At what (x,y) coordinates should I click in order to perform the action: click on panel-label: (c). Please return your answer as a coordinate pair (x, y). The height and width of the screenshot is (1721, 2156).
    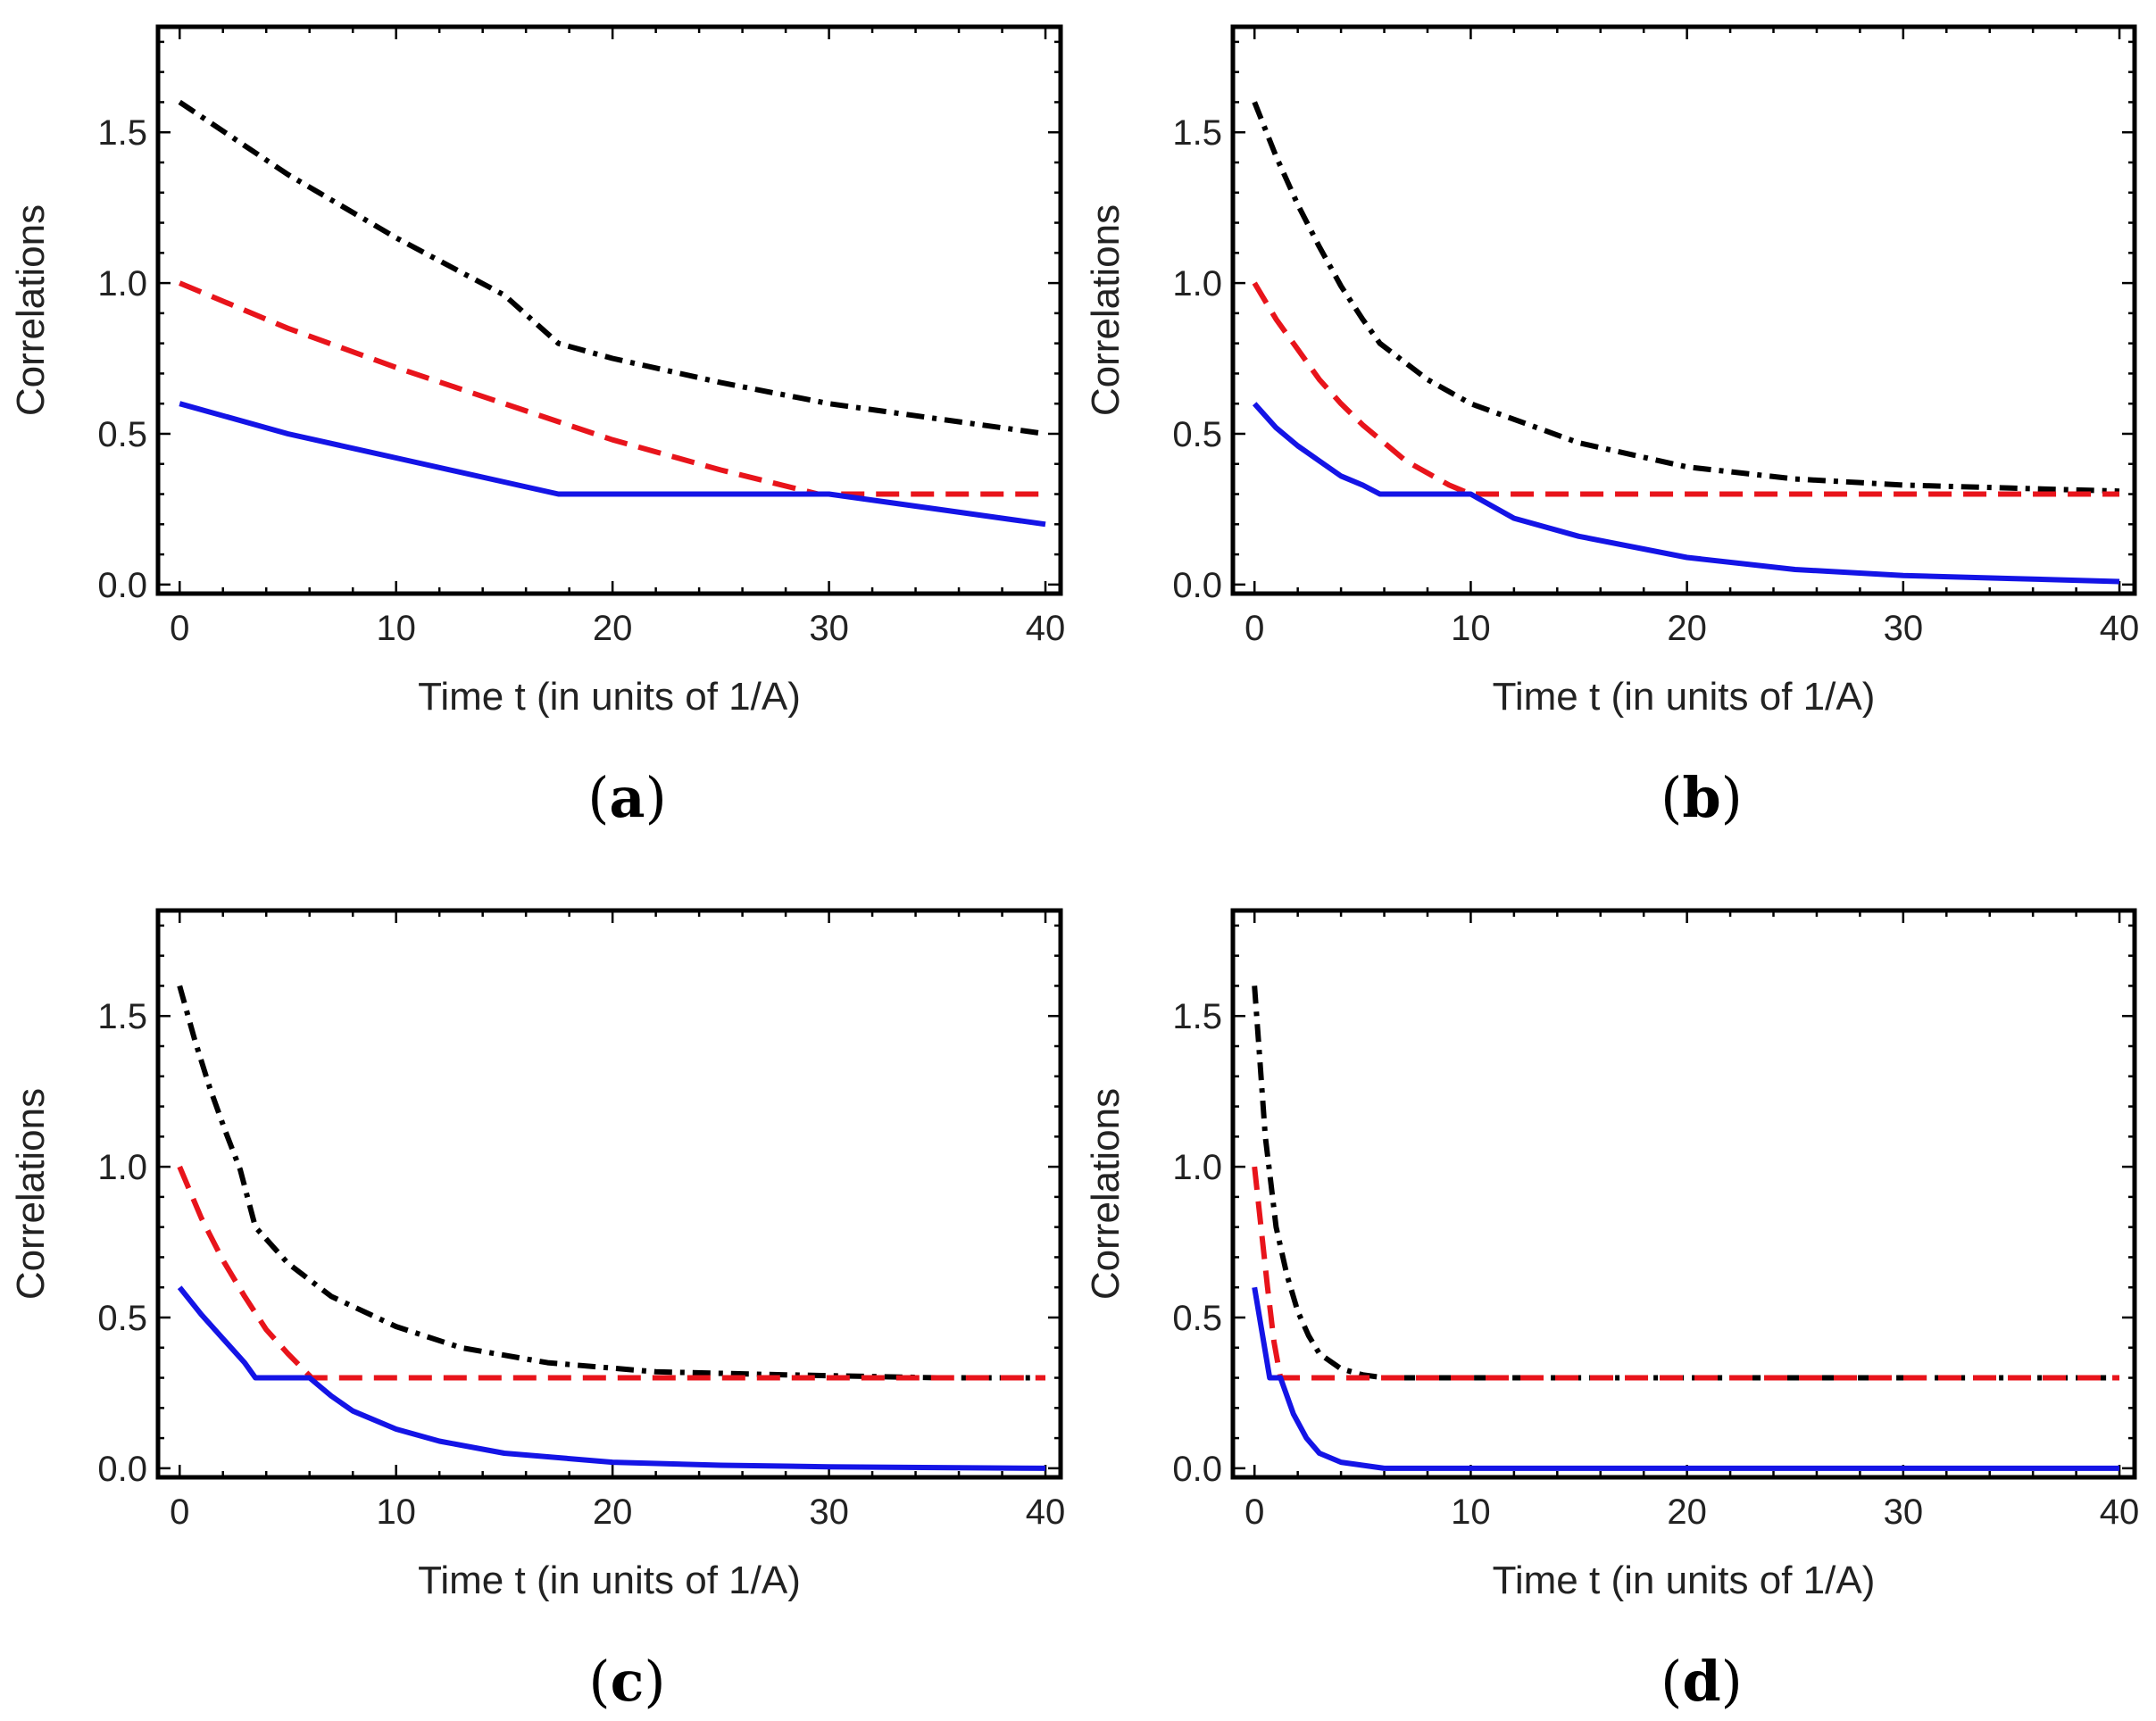
    Looking at the image, I should click on (626, 1681).